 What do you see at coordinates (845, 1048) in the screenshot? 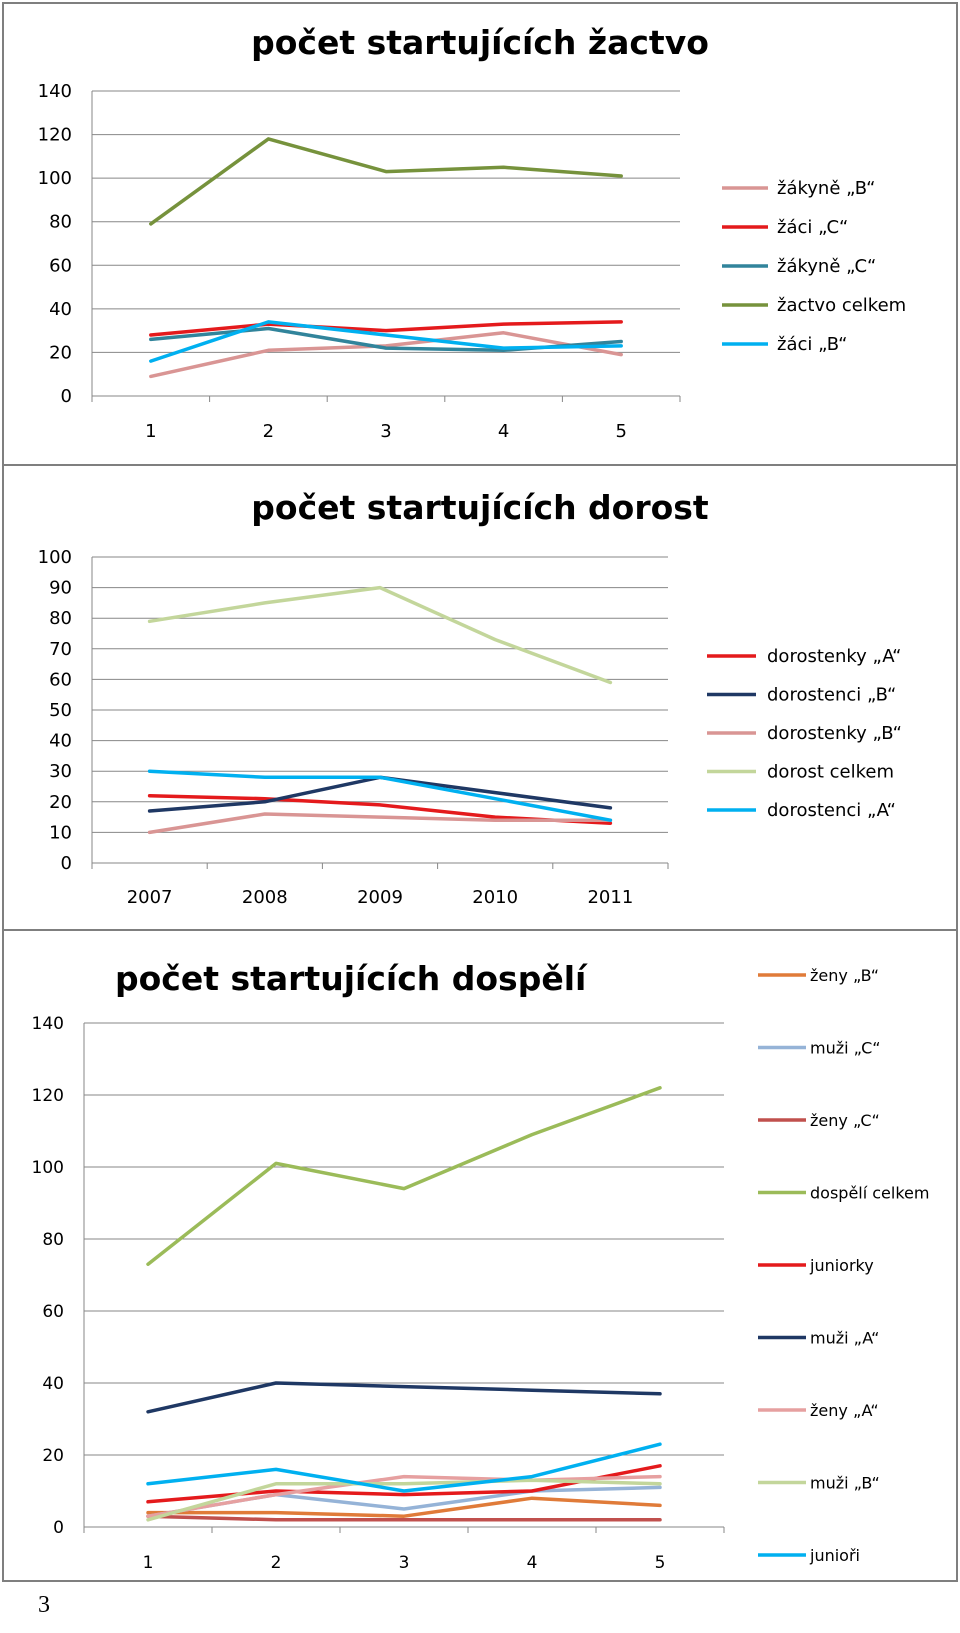
I see `legend-label: muži „C“` at bounding box center [845, 1048].